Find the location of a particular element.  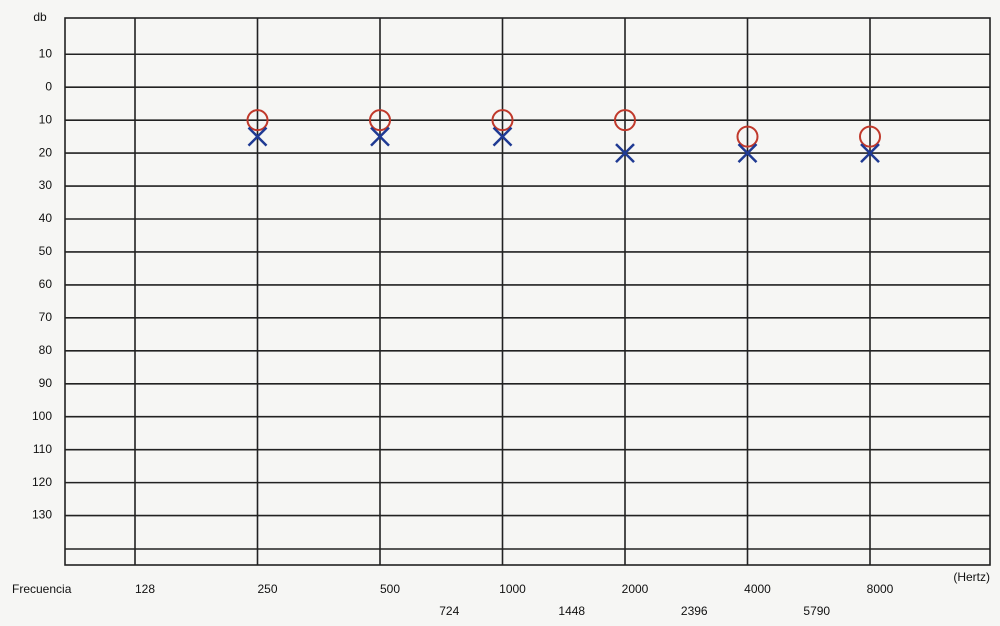

x-minor-tick-label: 2396 is located at coordinates (694, 611).